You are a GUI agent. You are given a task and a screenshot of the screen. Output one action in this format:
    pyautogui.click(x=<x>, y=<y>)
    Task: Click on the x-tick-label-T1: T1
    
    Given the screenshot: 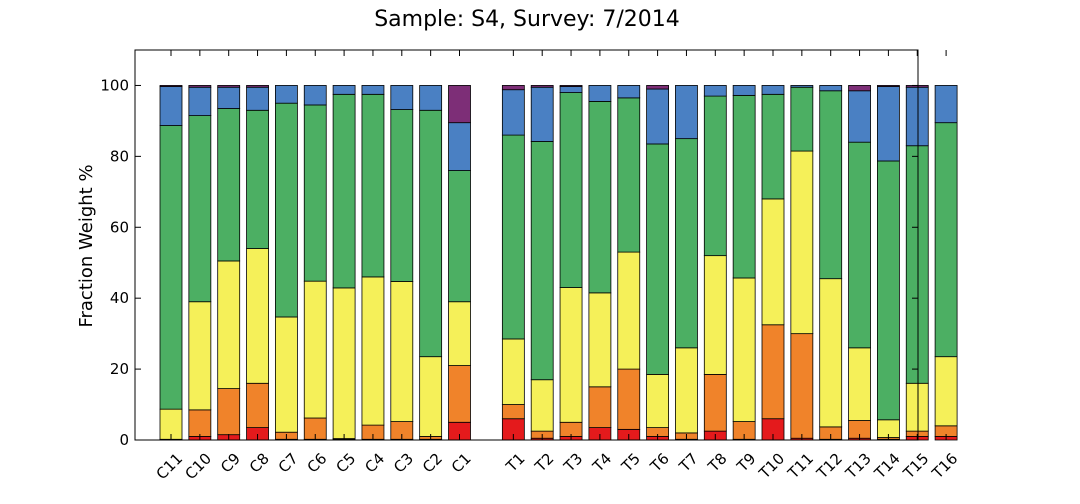 What is the action you would take?
    pyautogui.click(x=515, y=463)
    